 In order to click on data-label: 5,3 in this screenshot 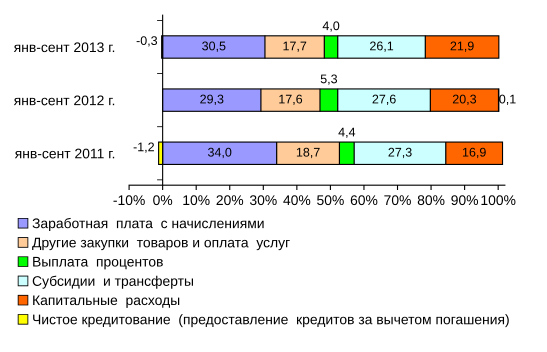, I will do `click(329, 79)`.